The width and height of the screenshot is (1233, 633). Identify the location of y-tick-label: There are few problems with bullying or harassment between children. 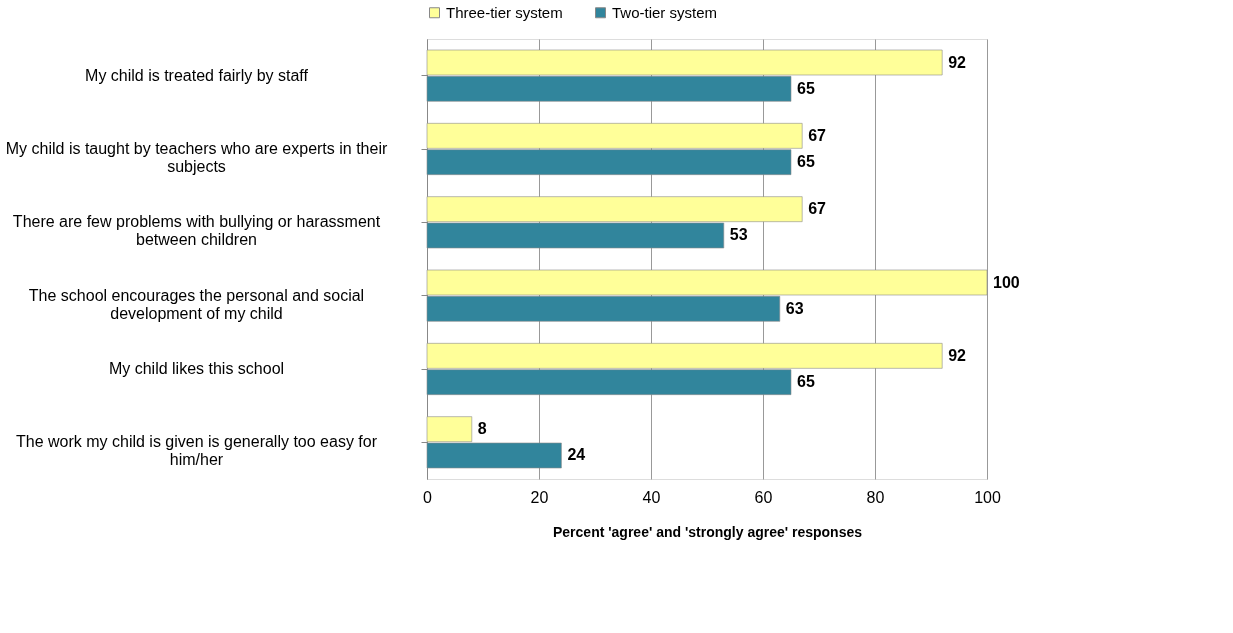
(196, 231).